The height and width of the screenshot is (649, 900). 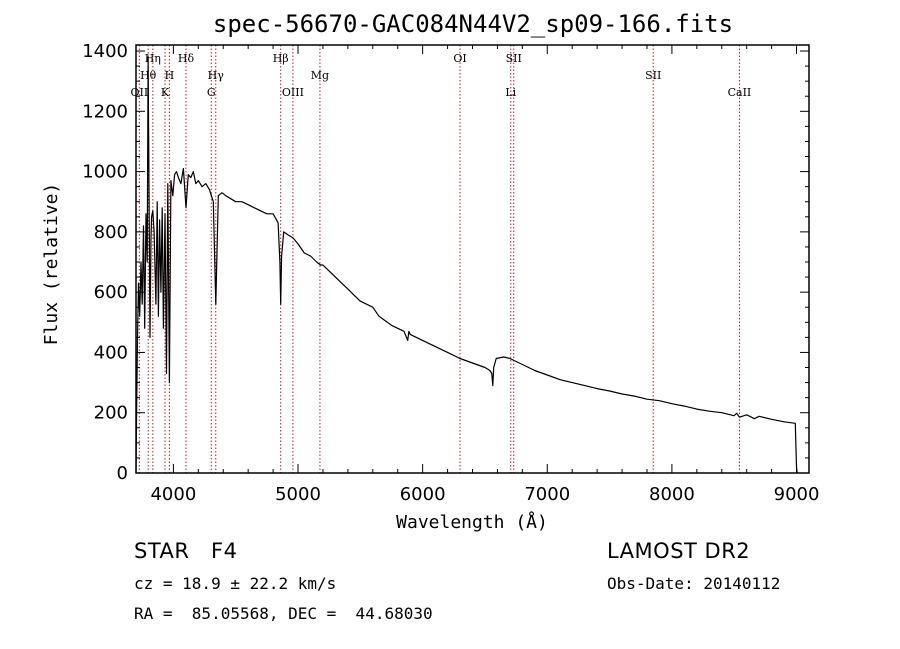 What do you see at coordinates (216, 75) in the screenshot?
I see `line-marker-label: Hγ` at bounding box center [216, 75].